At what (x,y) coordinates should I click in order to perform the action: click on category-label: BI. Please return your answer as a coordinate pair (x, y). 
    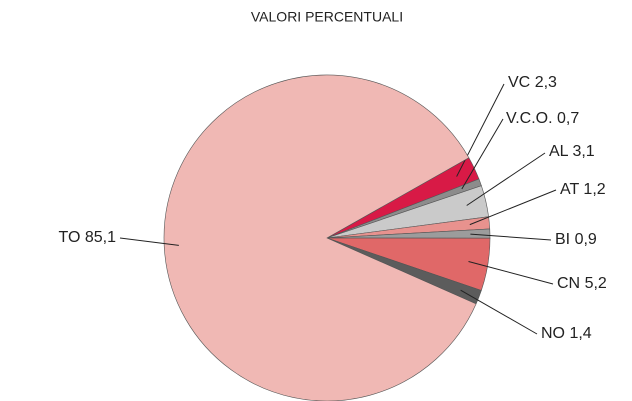
    Looking at the image, I should click on (562, 239).